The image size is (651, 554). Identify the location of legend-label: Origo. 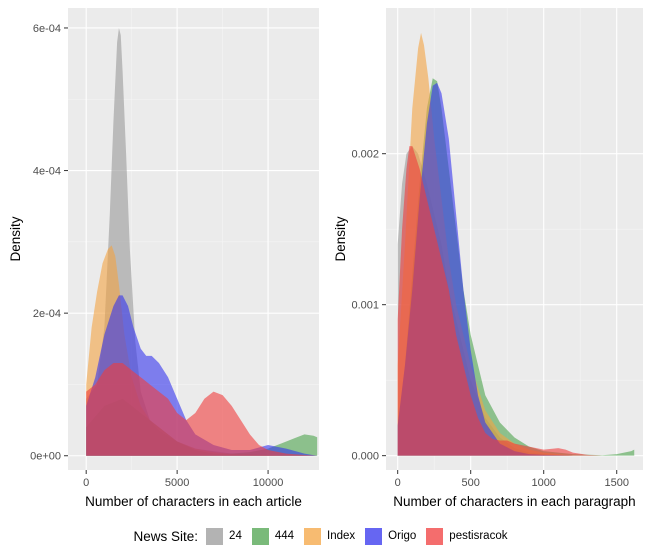
(402, 536).